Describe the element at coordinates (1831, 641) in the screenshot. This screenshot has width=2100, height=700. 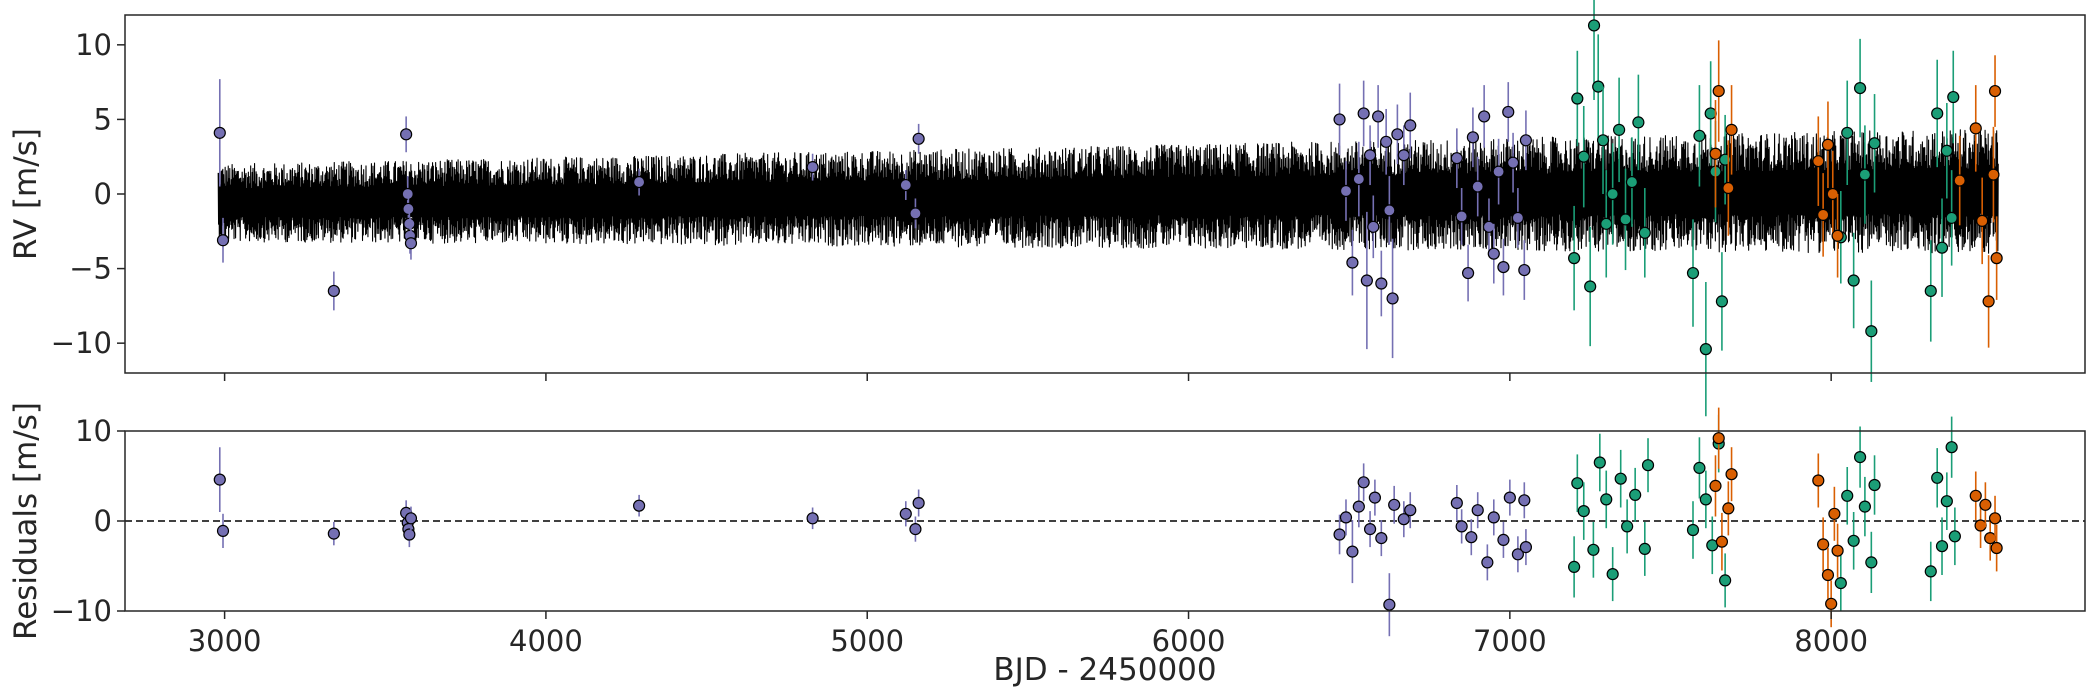
I see `x-tick-label: 8000` at that location.